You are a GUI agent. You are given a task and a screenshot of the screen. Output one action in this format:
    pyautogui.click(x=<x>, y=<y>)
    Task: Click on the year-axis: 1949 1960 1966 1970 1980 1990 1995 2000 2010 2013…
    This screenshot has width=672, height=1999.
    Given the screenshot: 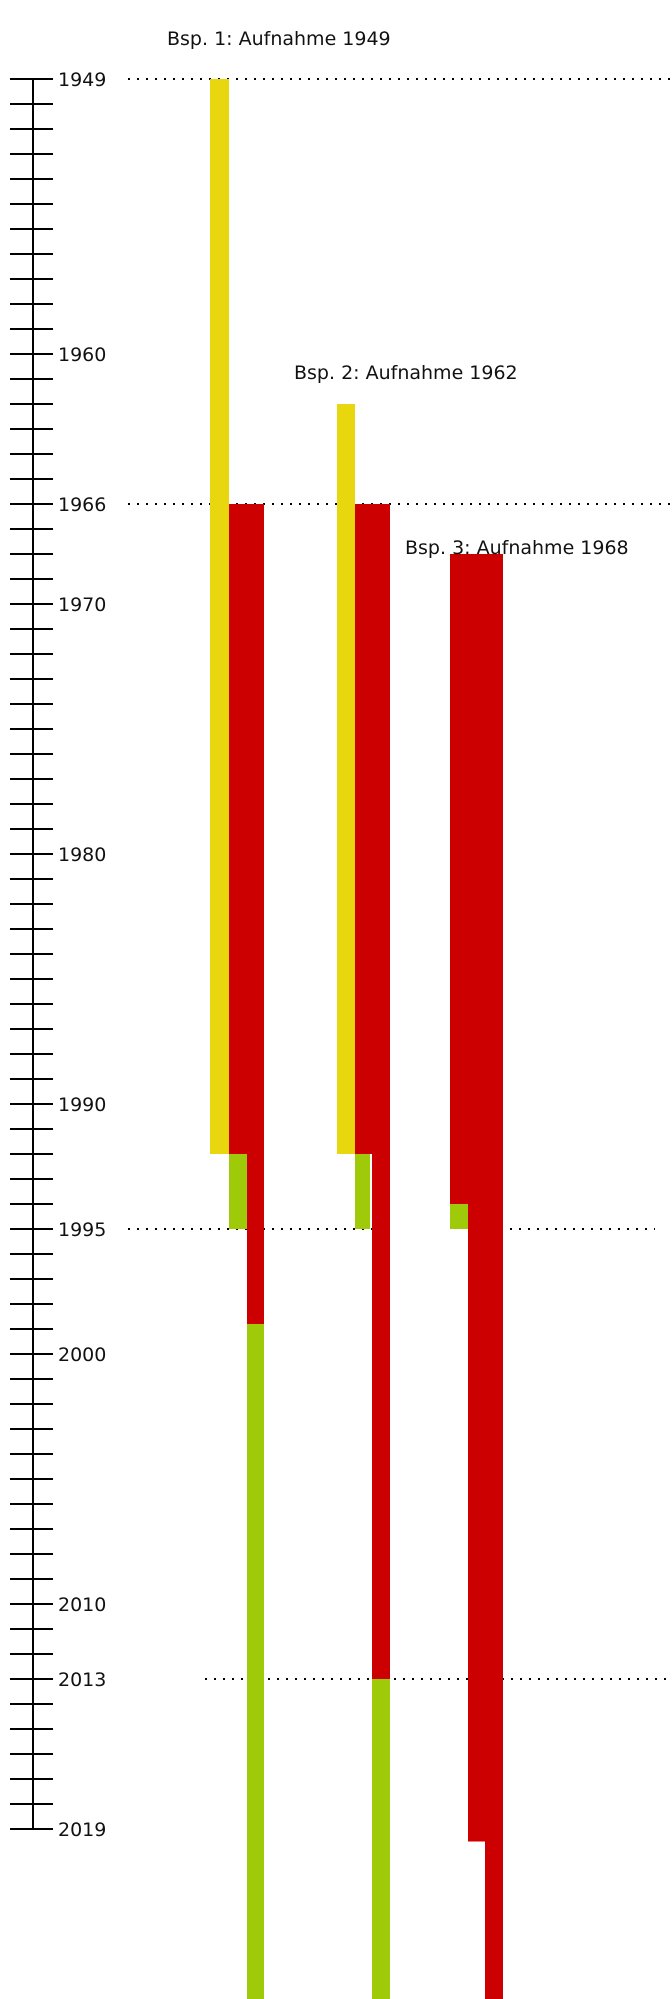 What is the action you would take?
    pyautogui.click(x=58, y=955)
    